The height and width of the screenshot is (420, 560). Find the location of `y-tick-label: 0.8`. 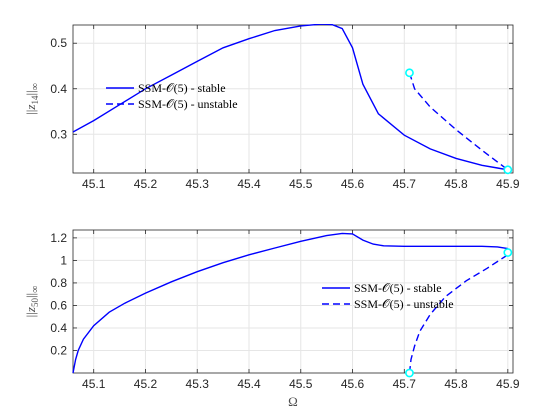

y-tick-label: 0.8 is located at coordinates (58, 283).